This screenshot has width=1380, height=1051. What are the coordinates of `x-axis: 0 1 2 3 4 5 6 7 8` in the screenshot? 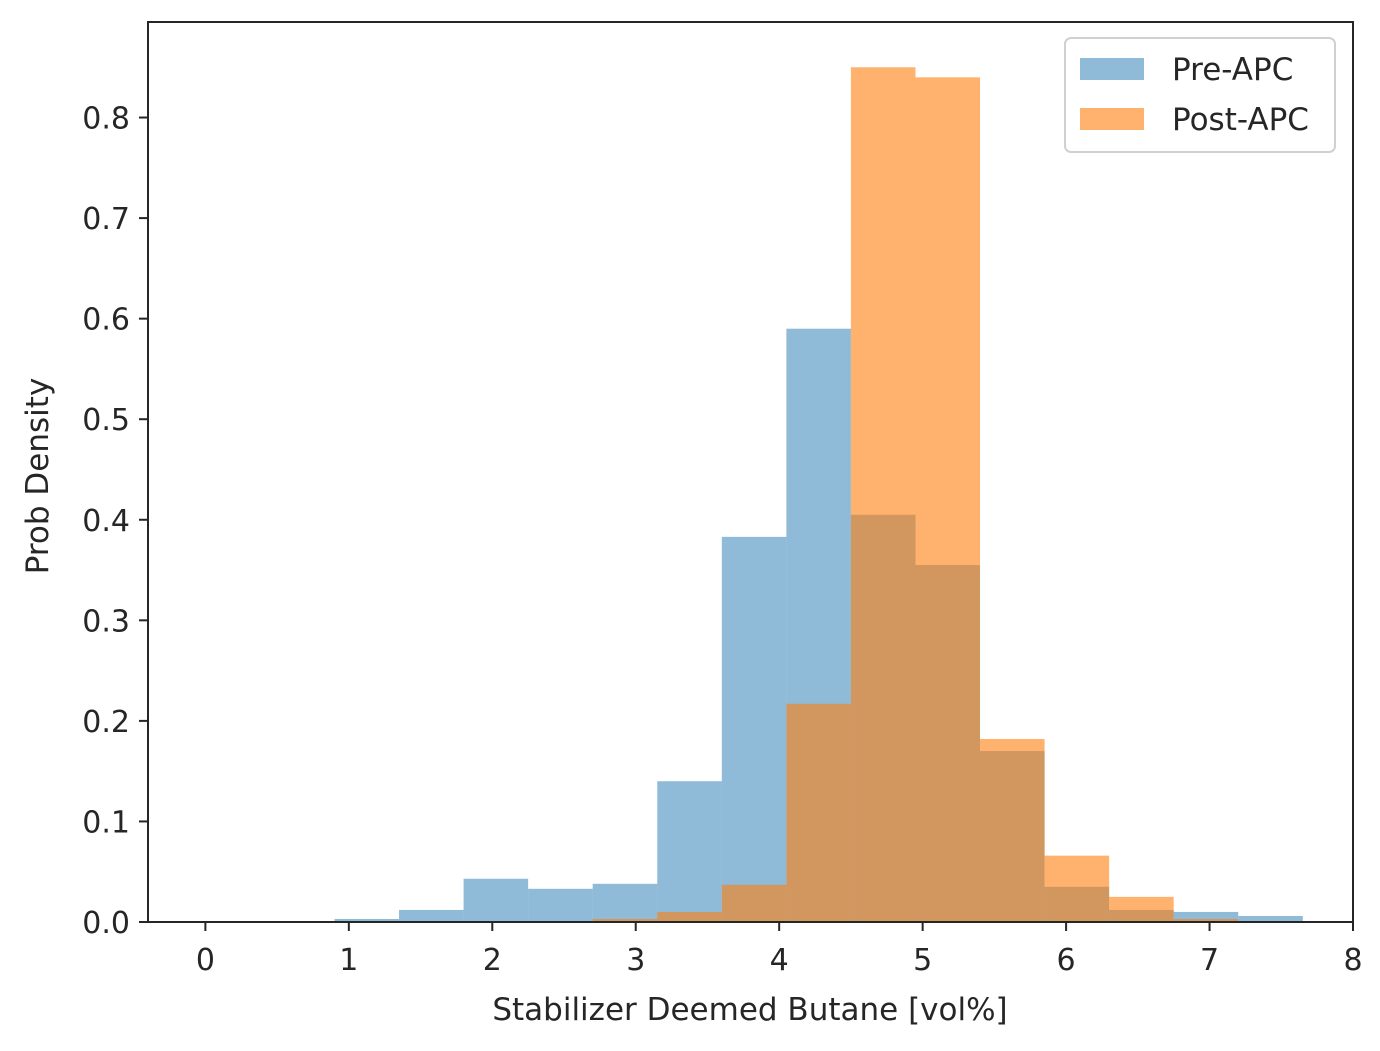 It's located at (779, 950).